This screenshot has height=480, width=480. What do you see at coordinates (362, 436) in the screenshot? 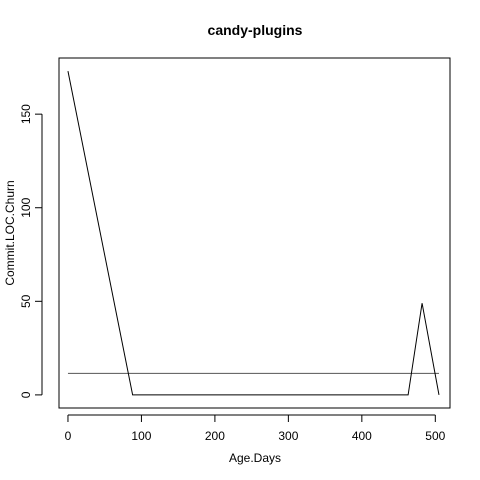
I see `x-tick-label: 400` at bounding box center [362, 436].